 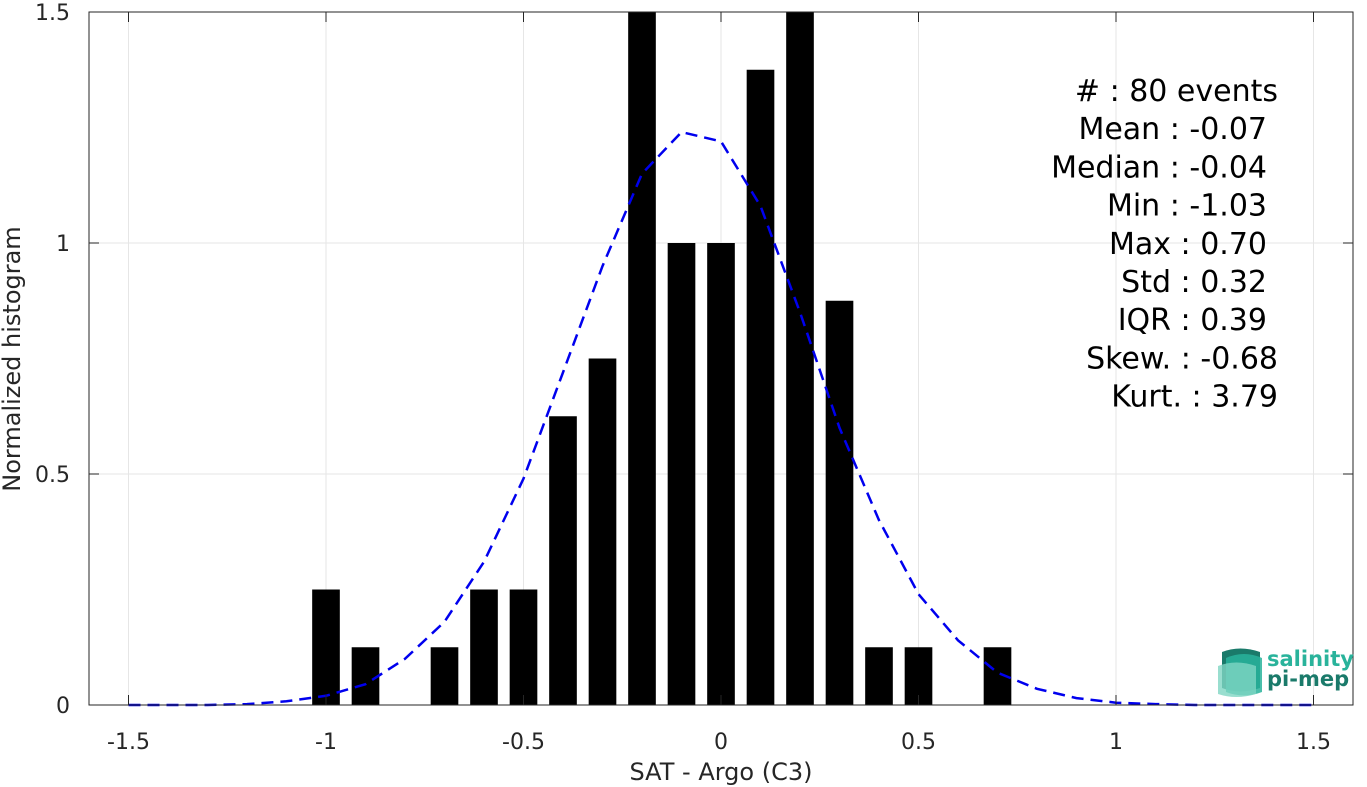 I want to click on statistic-line: IQR : 0.39, so click(x=1192, y=320).